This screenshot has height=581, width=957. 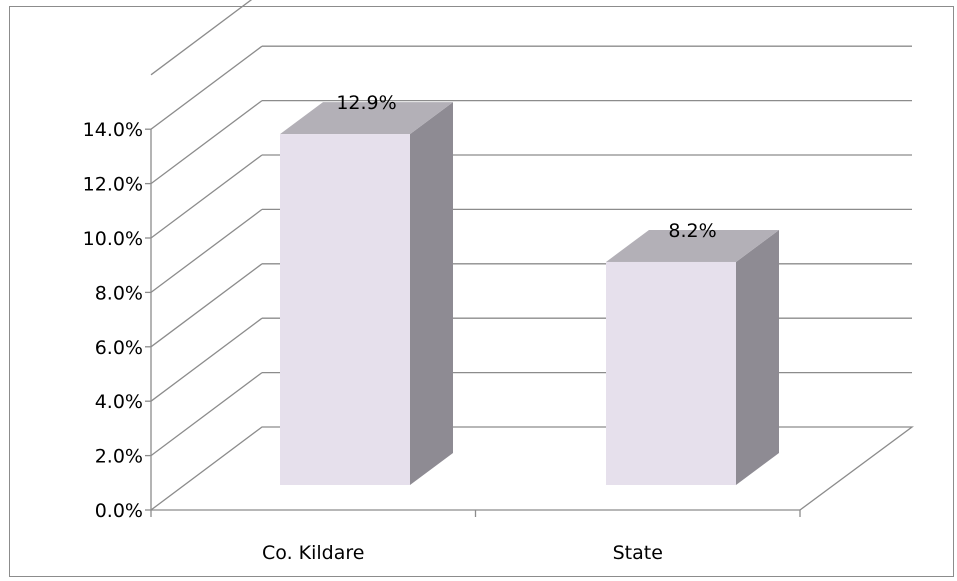 I want to click on category-label: State, so click(x=638, y=553).